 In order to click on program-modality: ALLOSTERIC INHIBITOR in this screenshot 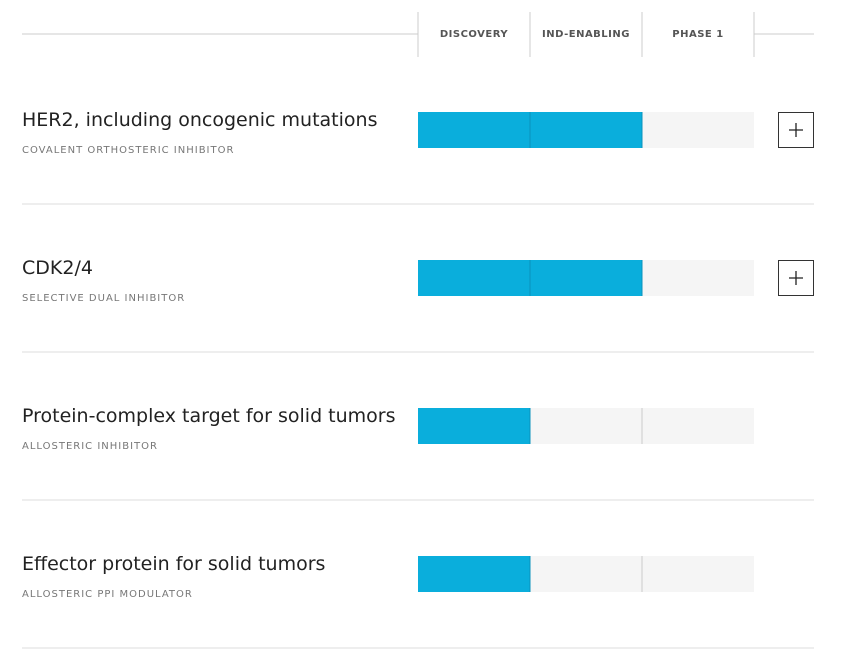, I will do `click(90, 446)`.